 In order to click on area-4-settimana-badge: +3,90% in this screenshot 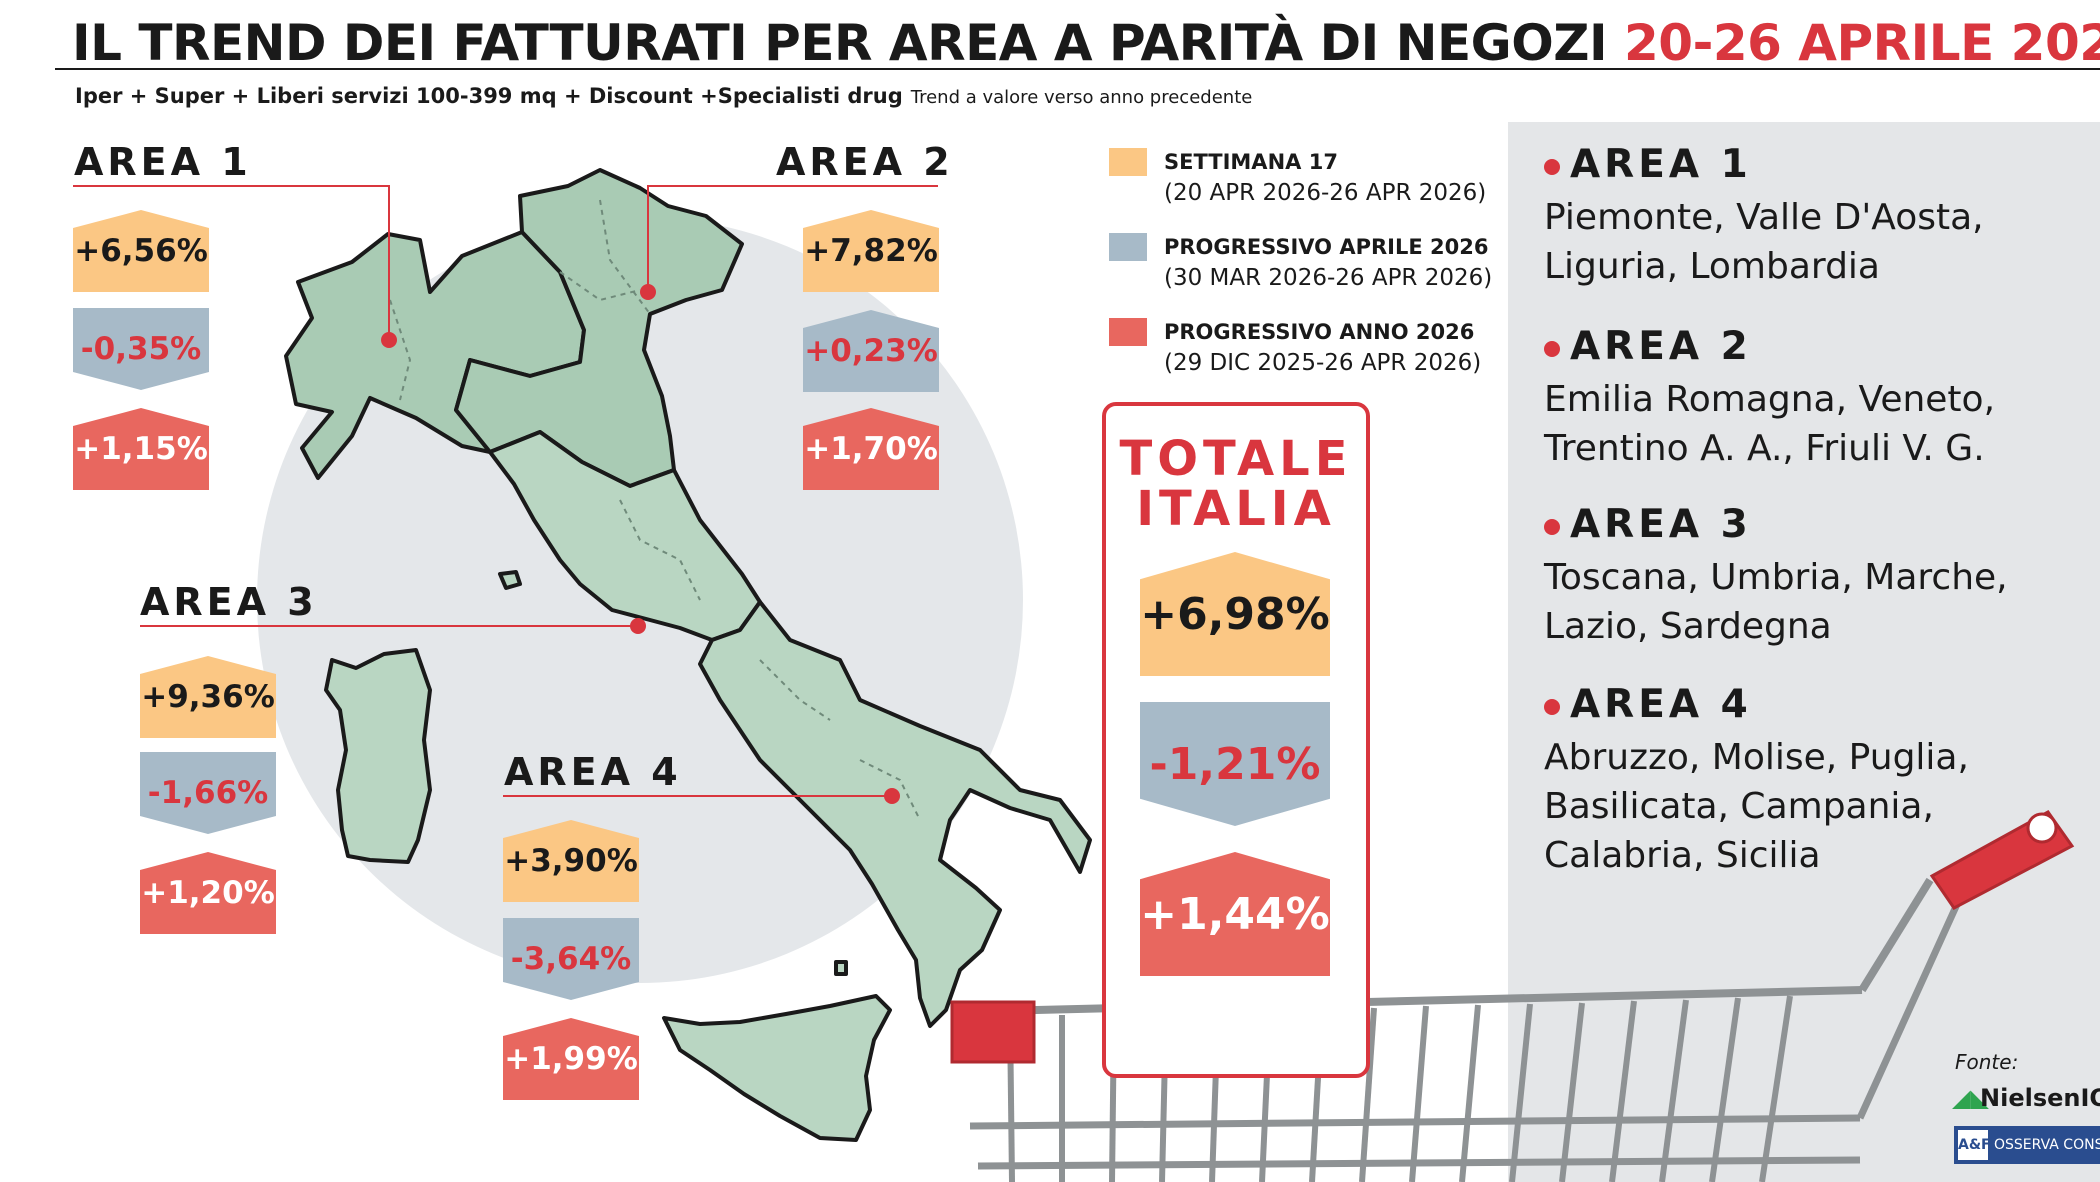, I will do `click(571, 861)`.